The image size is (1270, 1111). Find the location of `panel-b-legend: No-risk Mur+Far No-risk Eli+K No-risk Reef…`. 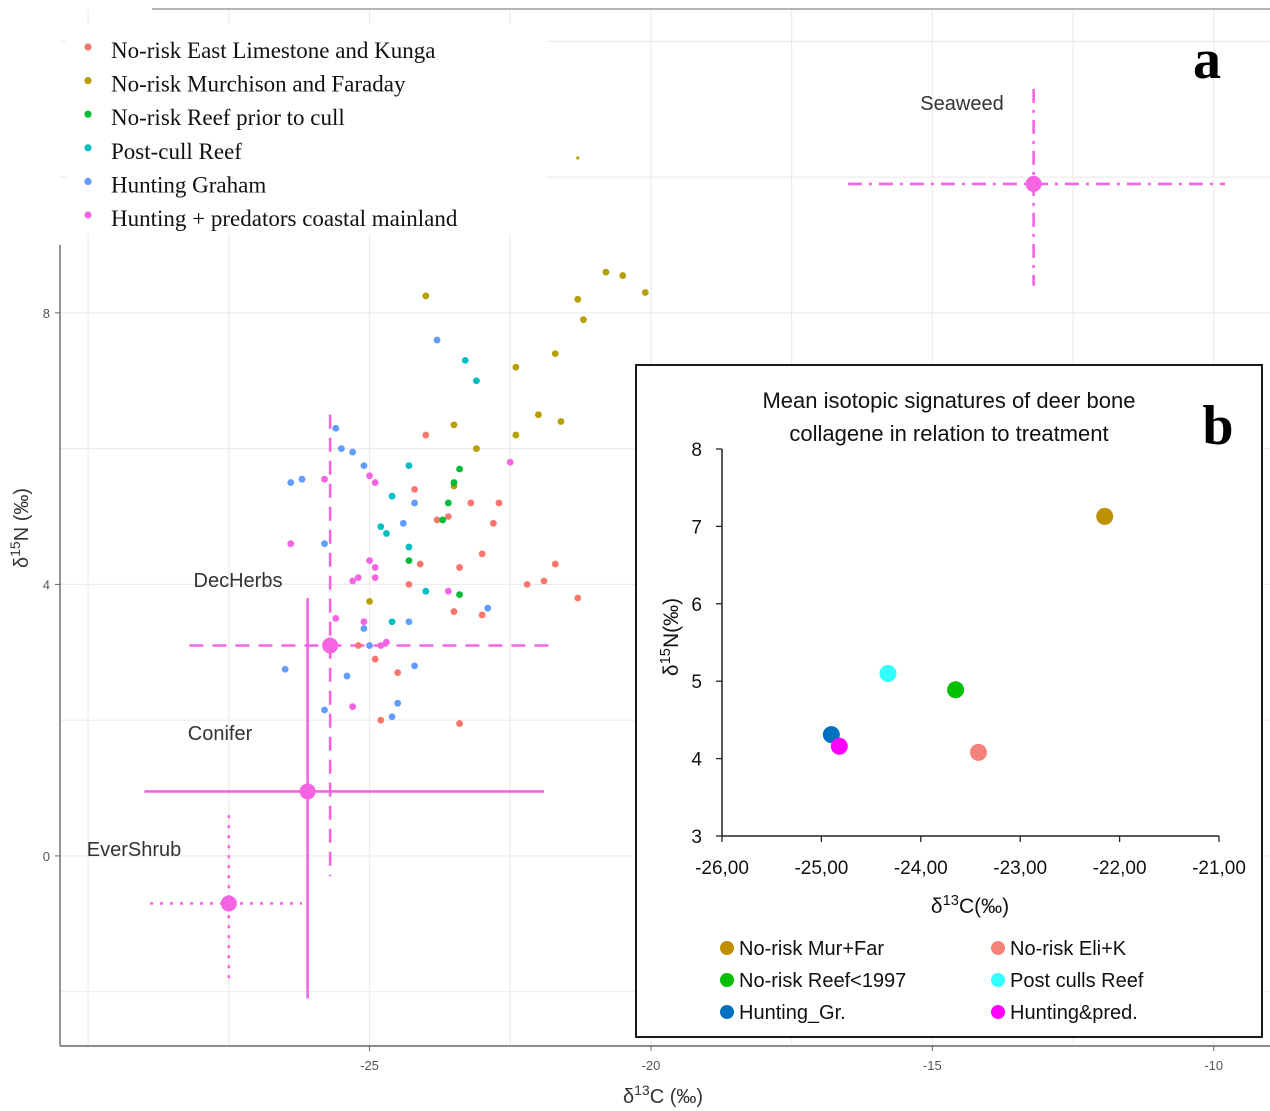

panel-b-legend: No-risk Mur+Far No-risk Eli+K No-risk Reef… is located at coordinates (932, 981).